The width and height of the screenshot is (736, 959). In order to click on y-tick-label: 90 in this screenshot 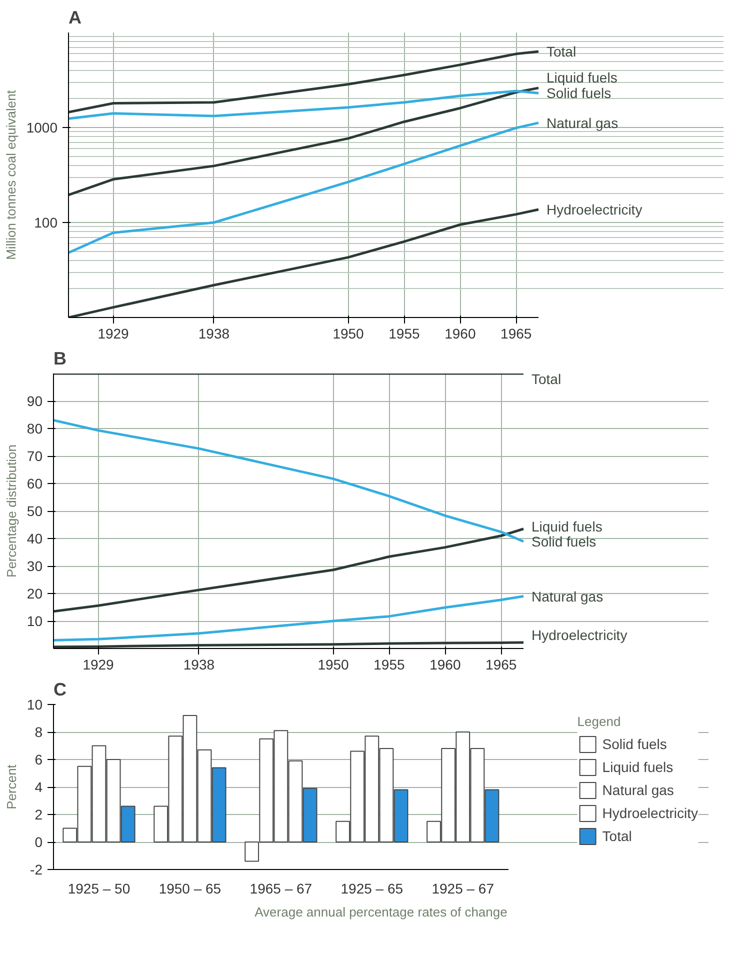, I will do `click(34, 401)`.